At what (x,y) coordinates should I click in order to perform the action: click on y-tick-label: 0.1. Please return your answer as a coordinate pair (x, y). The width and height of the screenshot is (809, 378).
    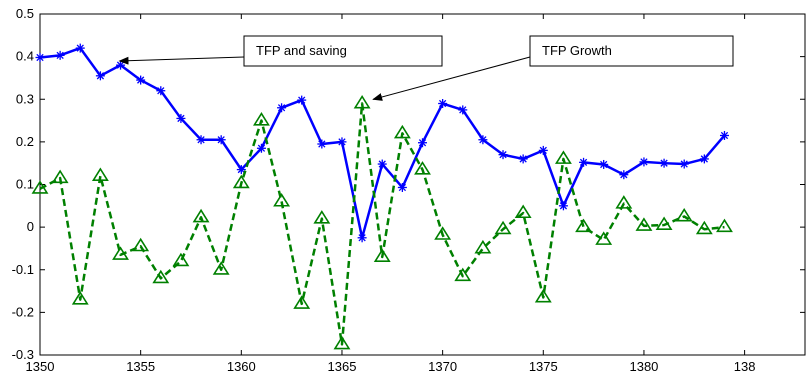
    Looking at the image, I should click on (25, 184).